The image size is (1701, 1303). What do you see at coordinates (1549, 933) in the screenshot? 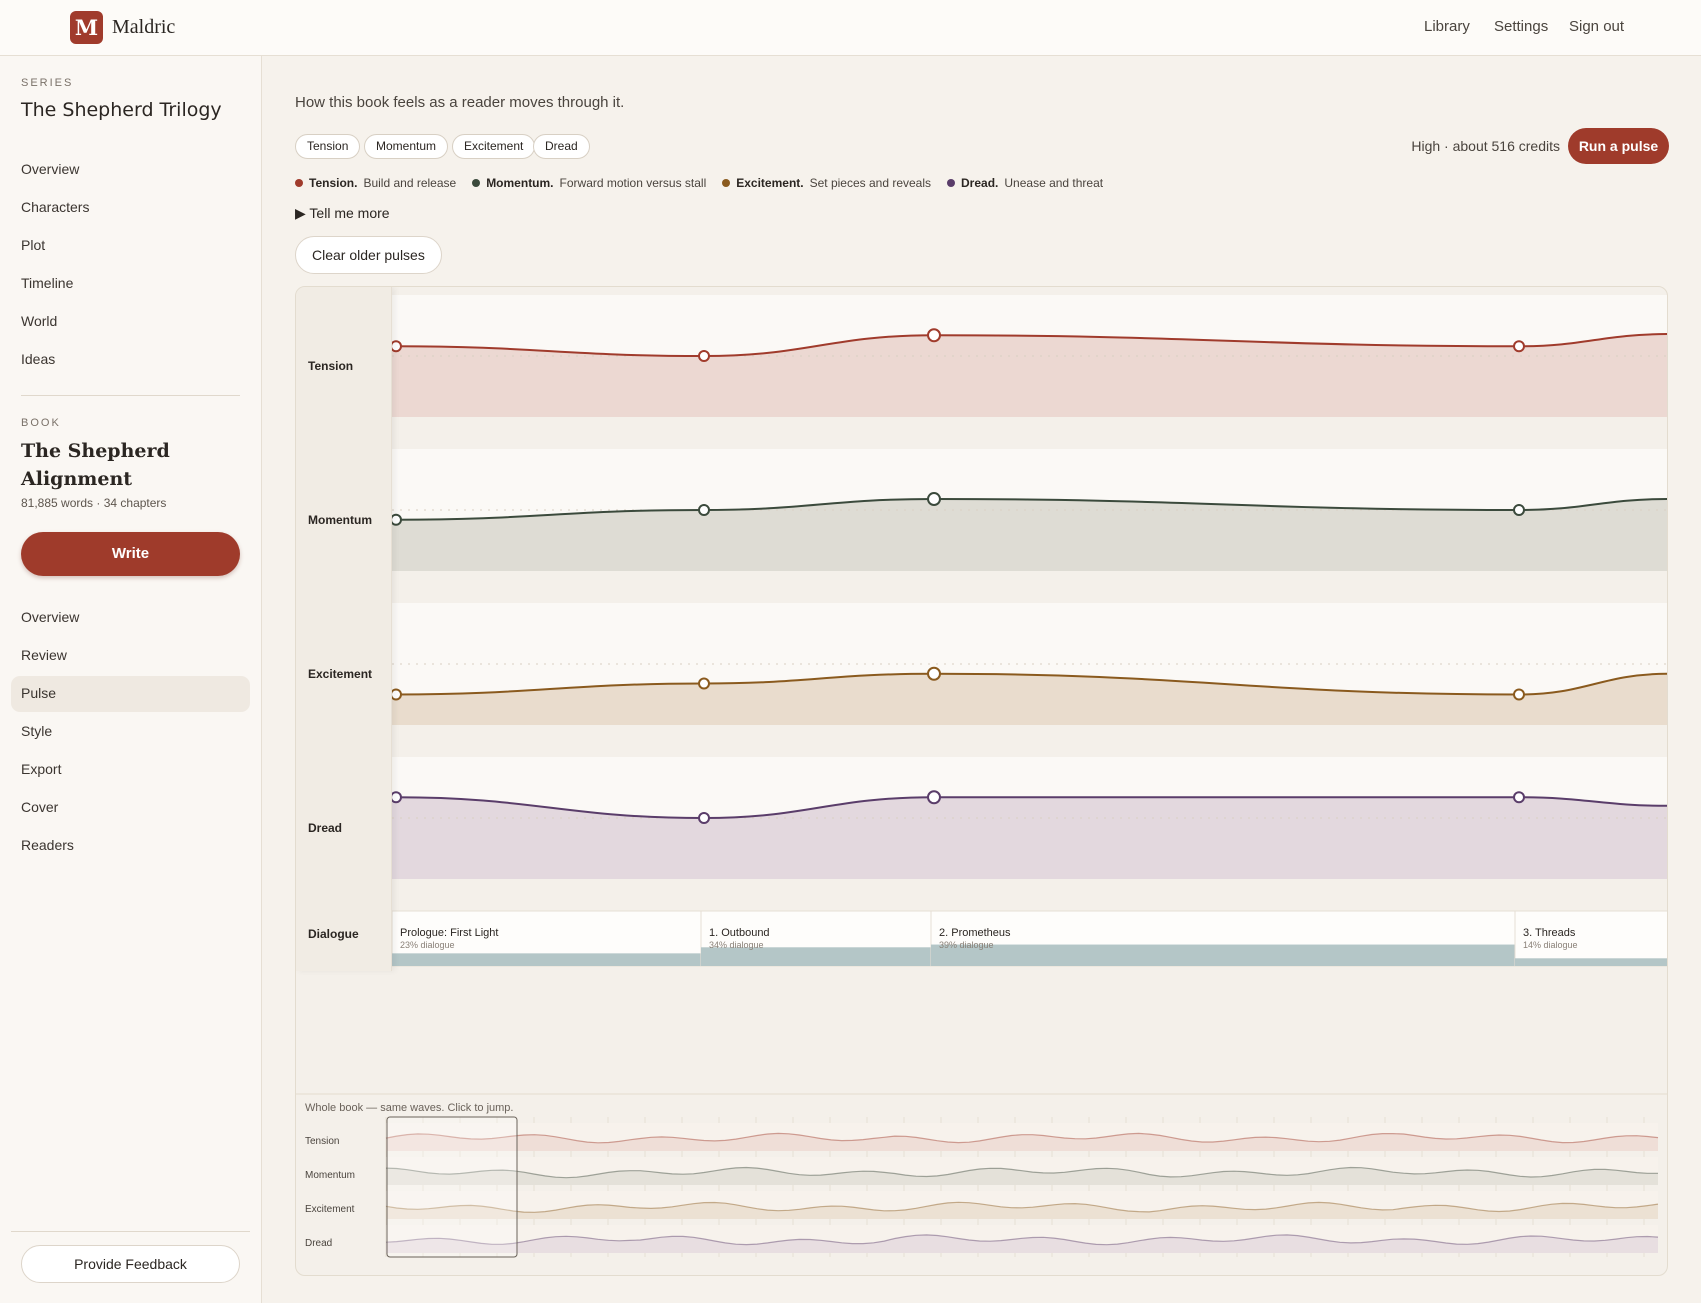
I see `chapter-title: 3. Threads` at bounding box center [1549, 933].